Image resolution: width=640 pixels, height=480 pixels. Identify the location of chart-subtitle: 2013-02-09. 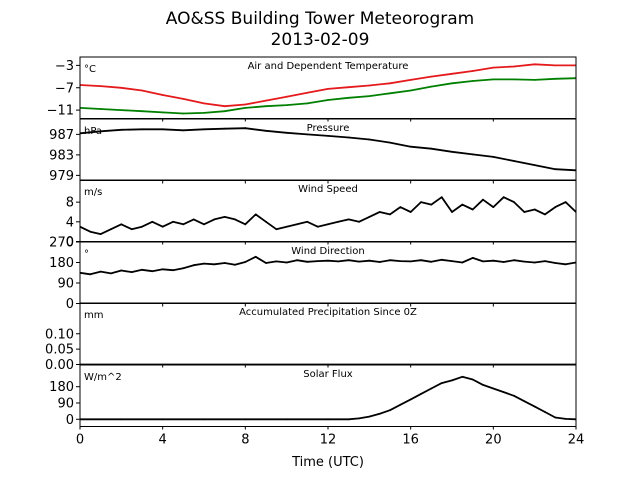
(320, 40).